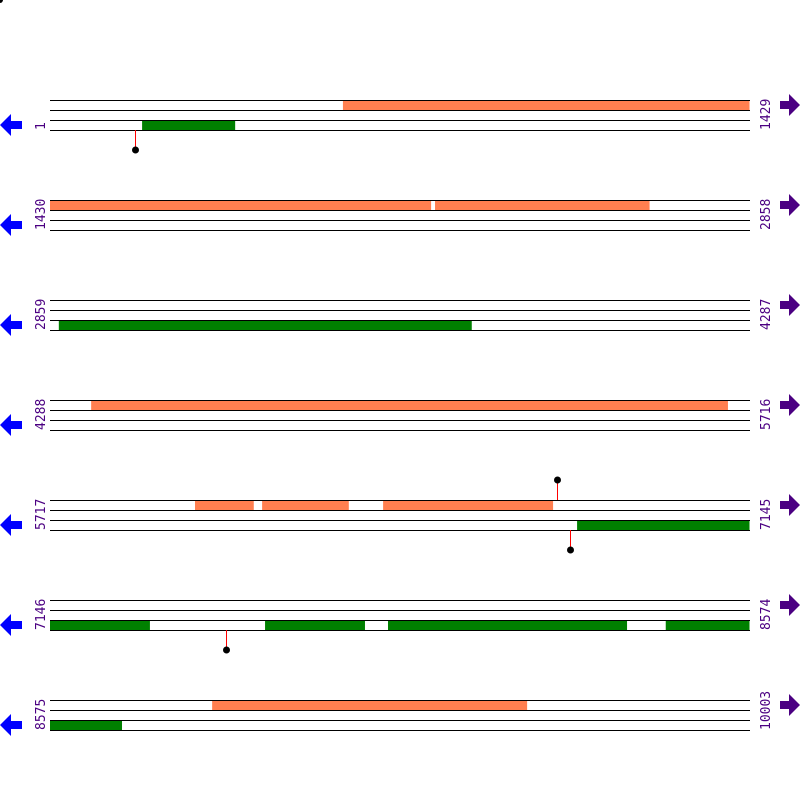  Describe the element at coordinates (41, 614) in the screenshot. I see `row-start-label: 7146` at that location.